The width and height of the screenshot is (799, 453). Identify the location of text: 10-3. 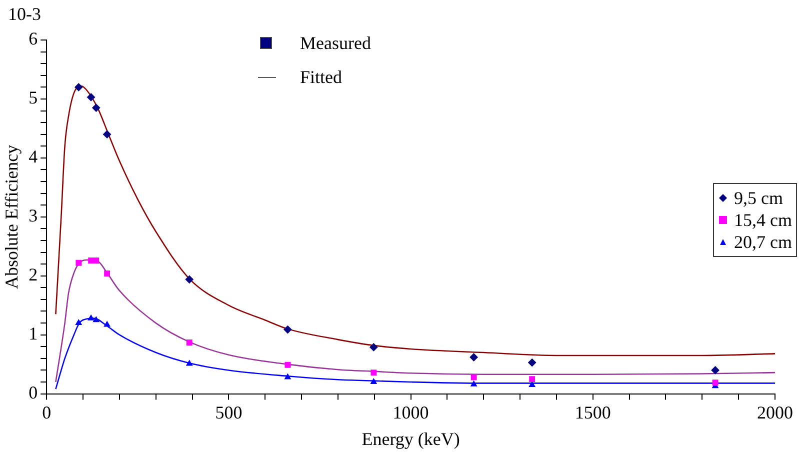
(24, 14).